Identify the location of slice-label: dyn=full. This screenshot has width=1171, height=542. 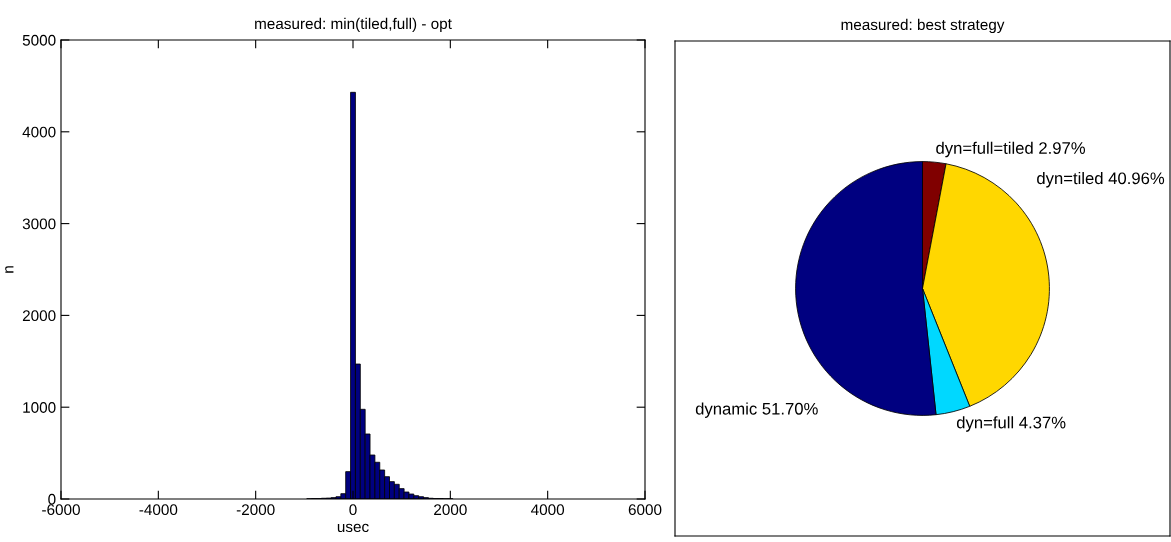
(985, 424).